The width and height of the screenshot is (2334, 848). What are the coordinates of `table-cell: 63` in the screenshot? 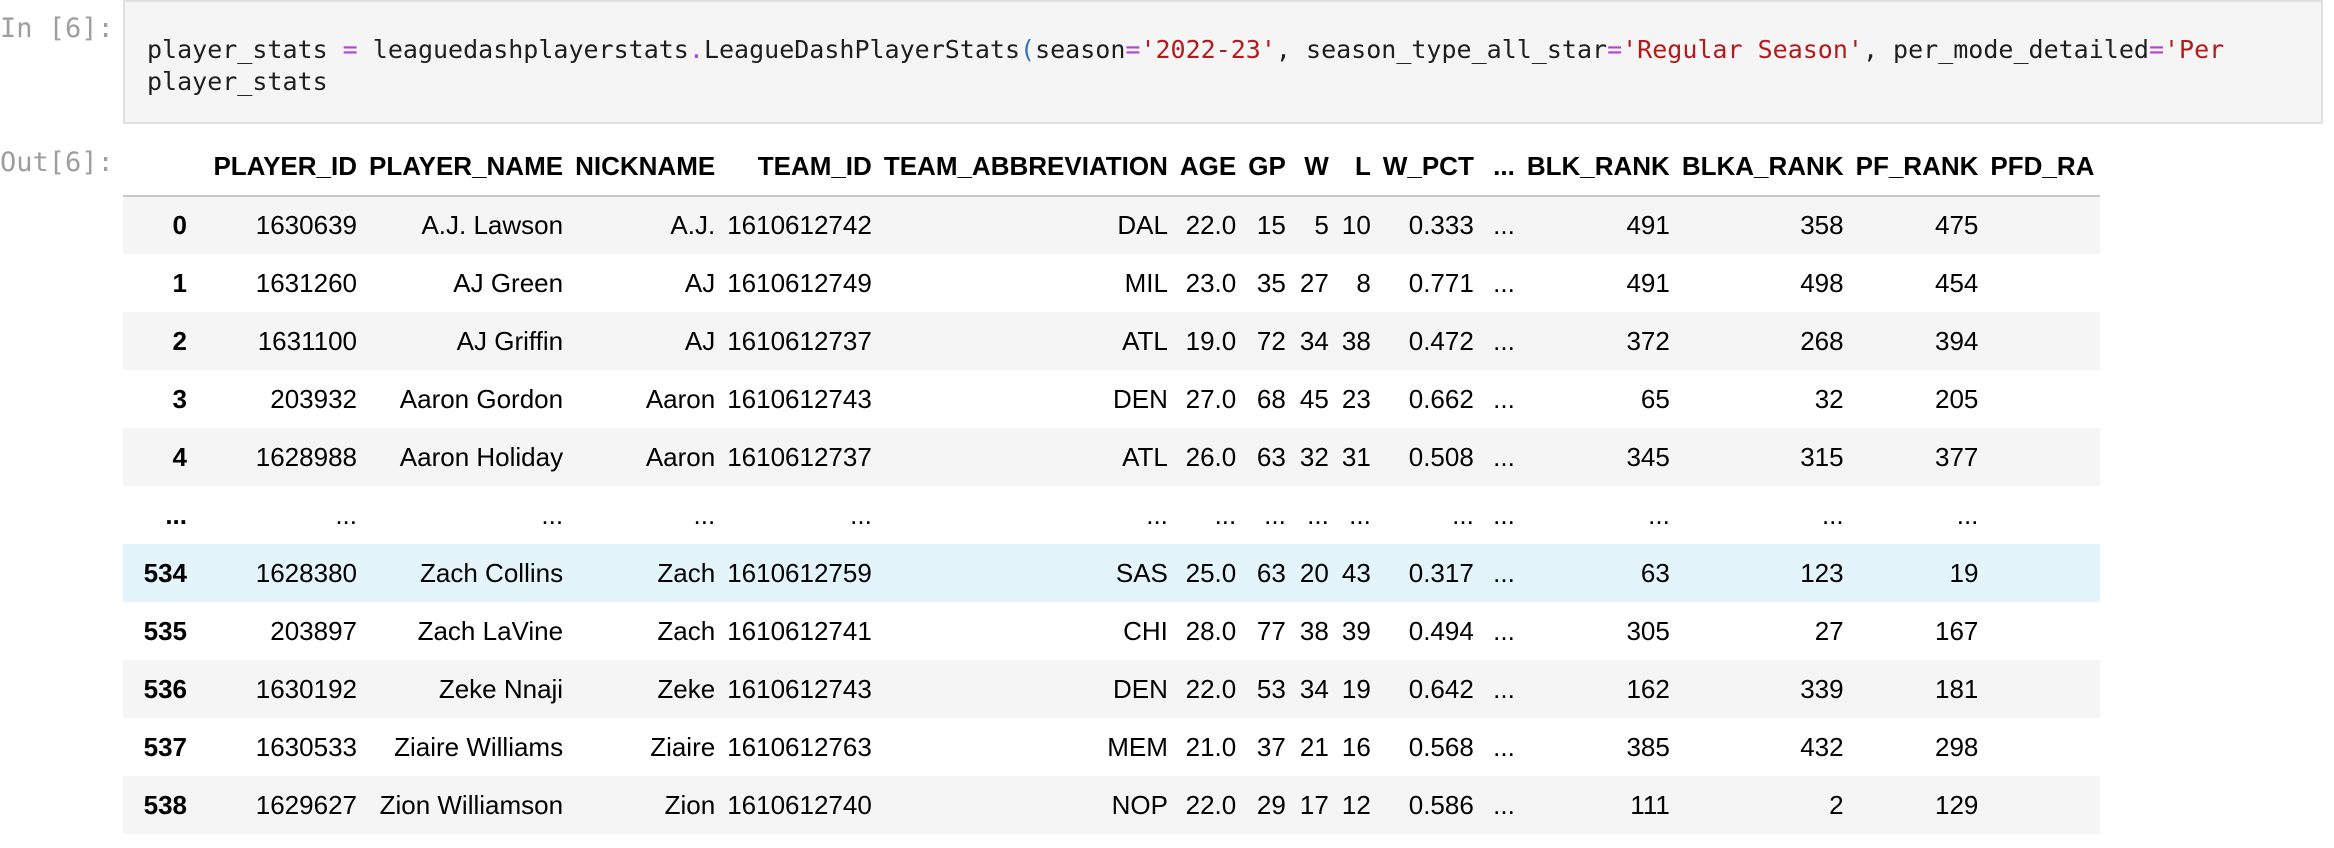 It's located at (1271, 572).